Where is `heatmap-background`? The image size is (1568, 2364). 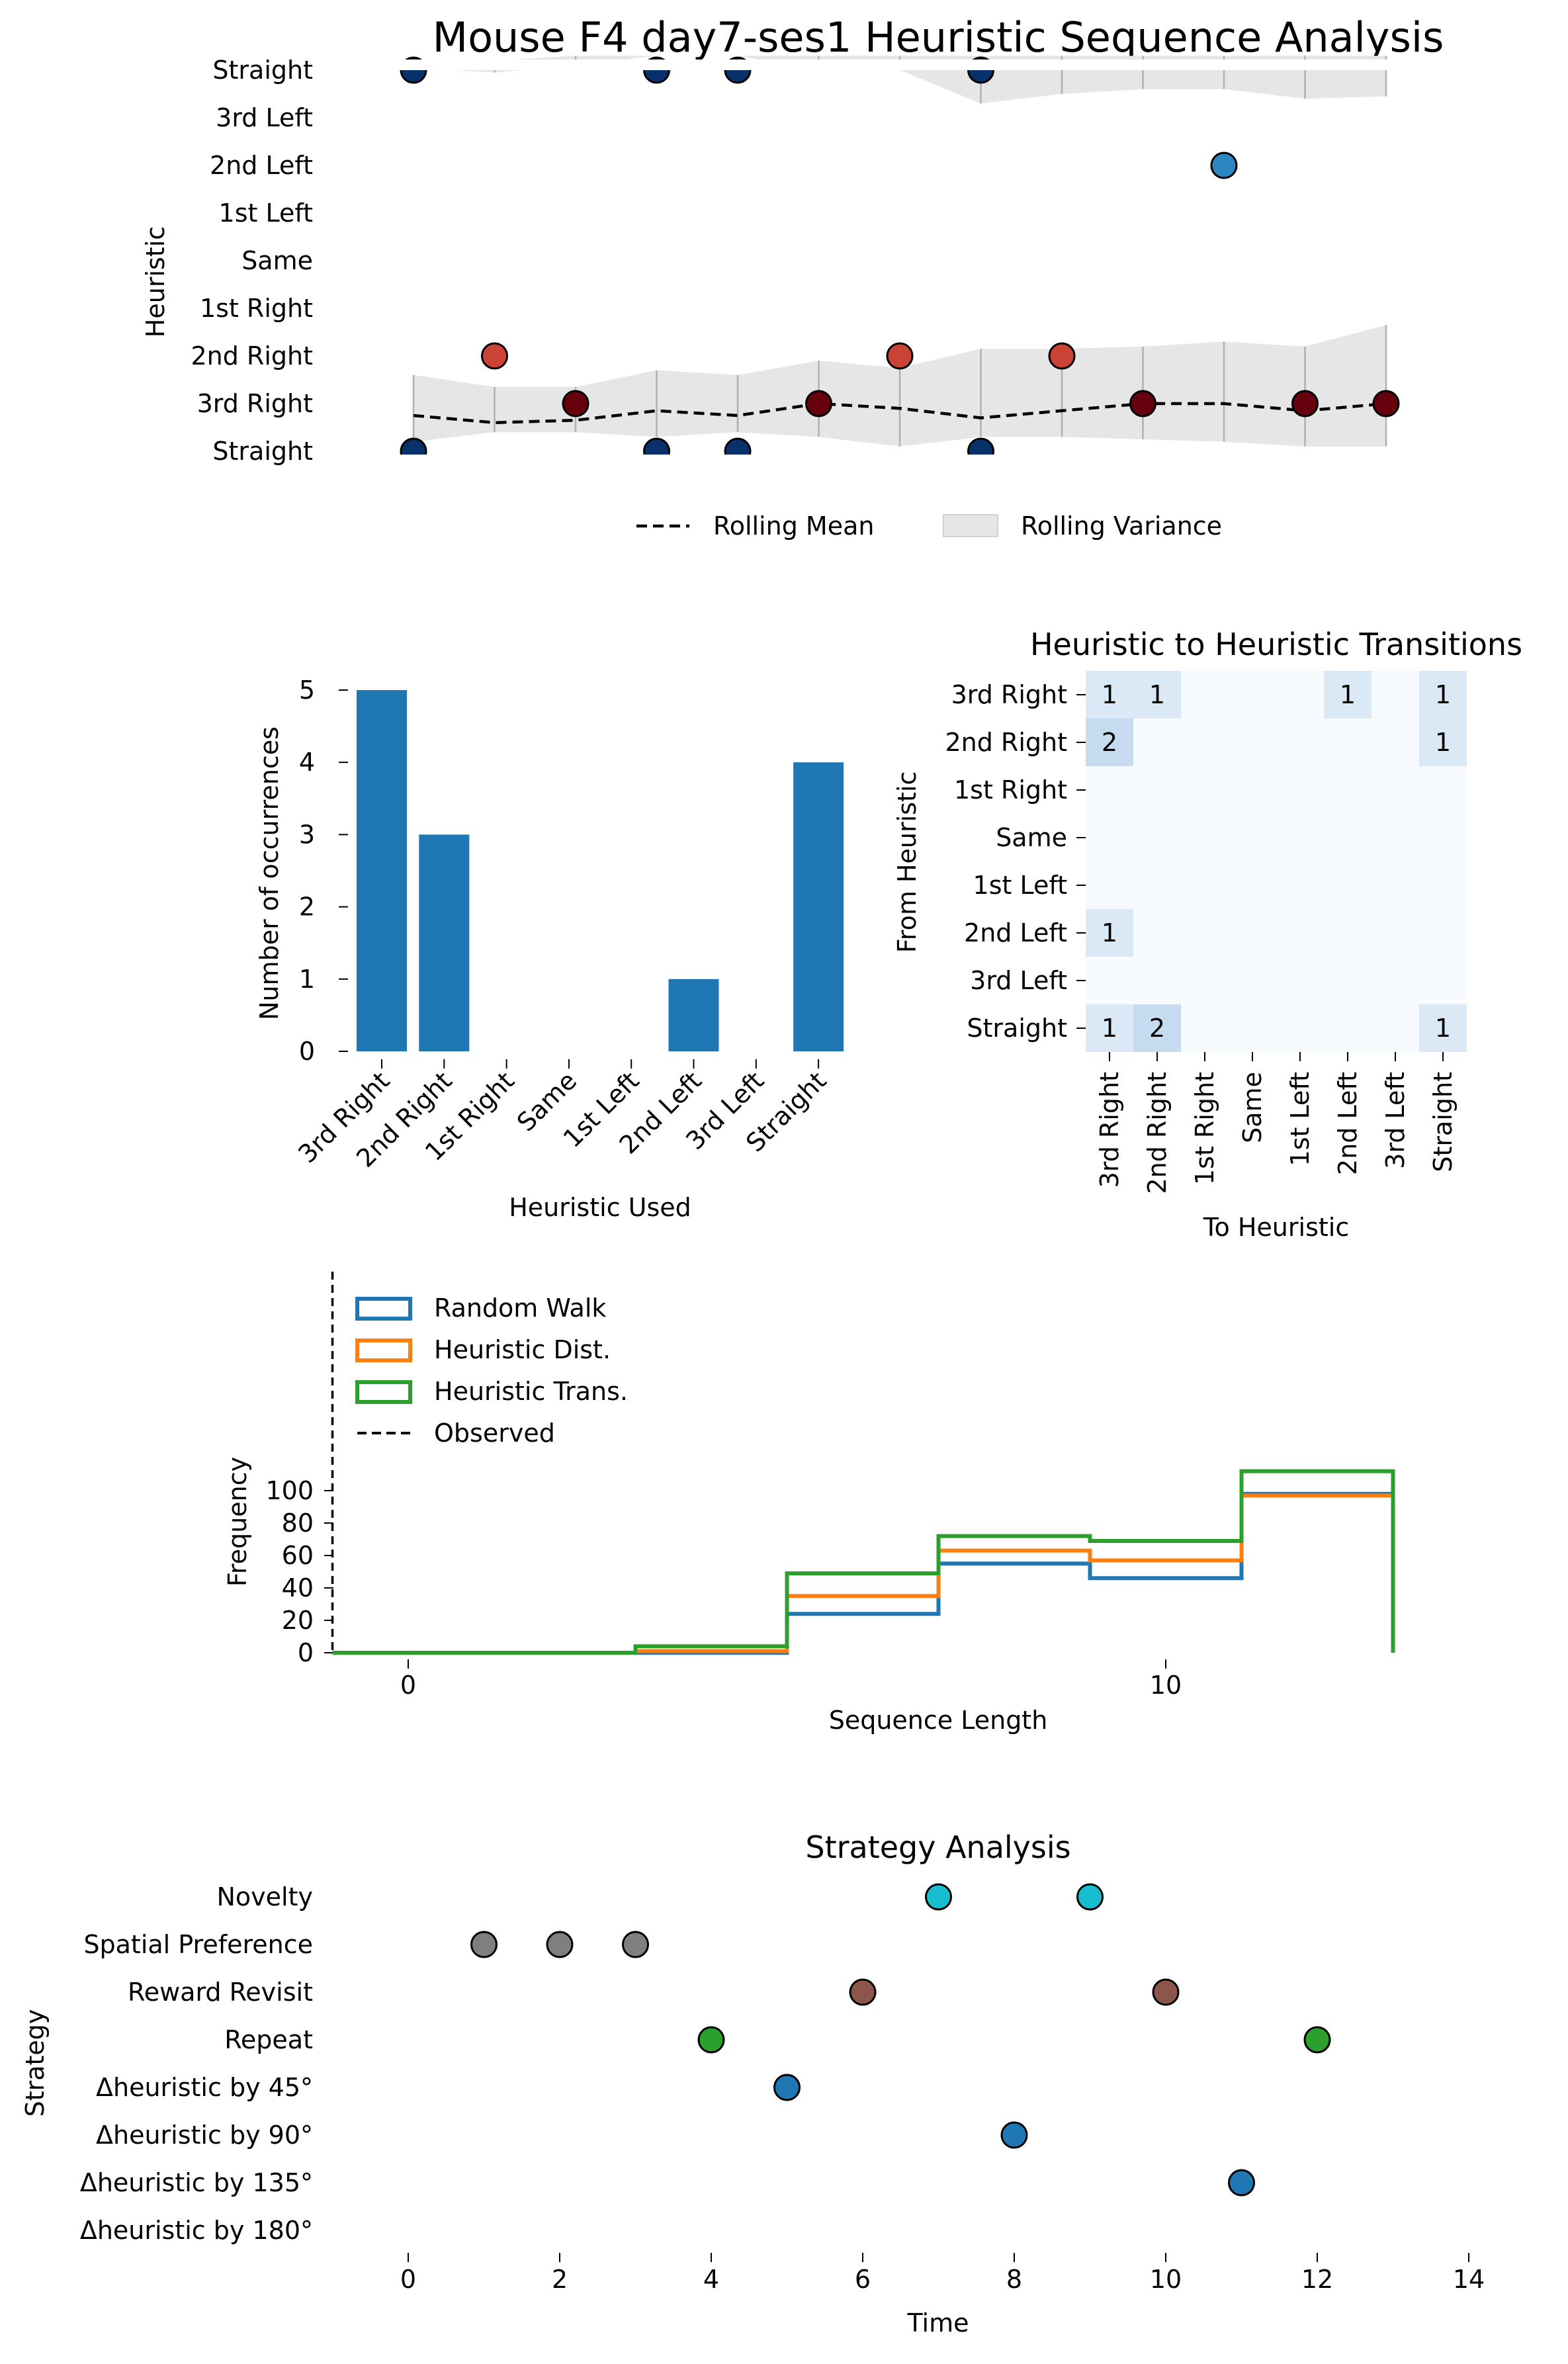 heatmap-background is located at coordinates (1276, 861).